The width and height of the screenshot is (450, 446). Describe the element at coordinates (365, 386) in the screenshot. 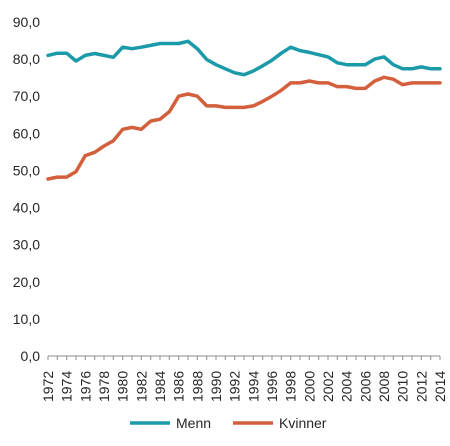

I see `x-tick-label: 2006` at that location.